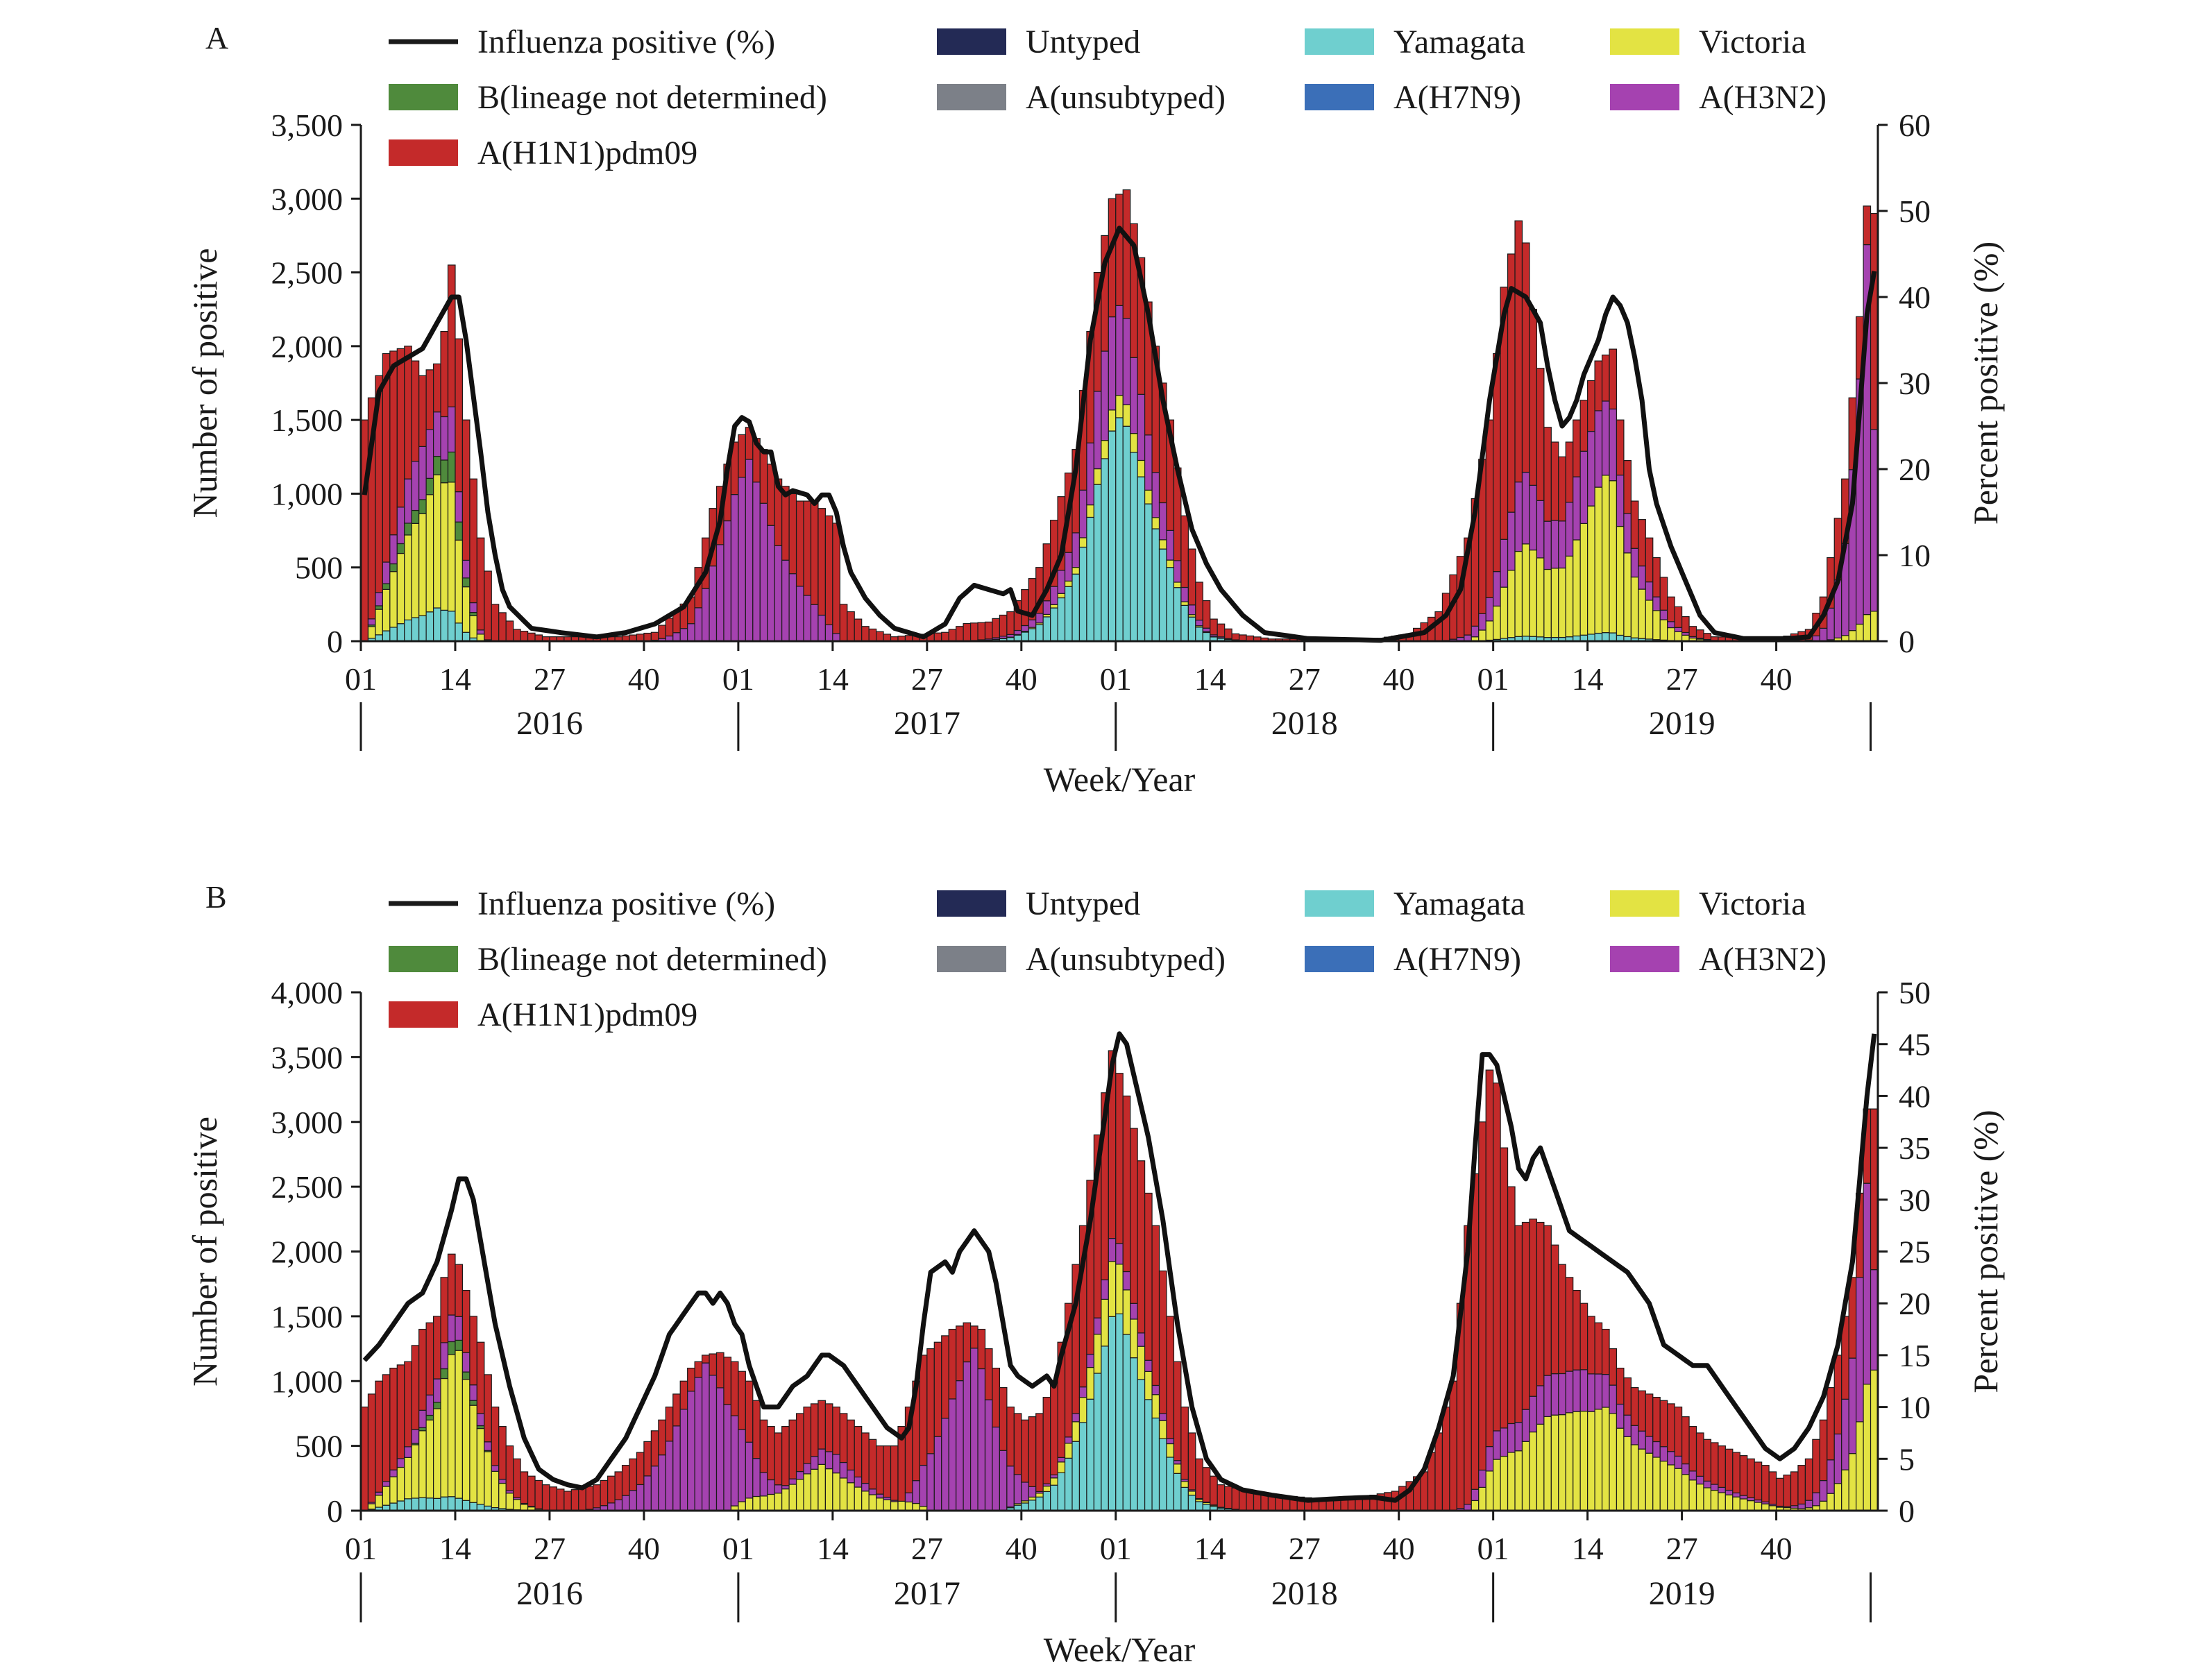 The width and height of the screenshot is (2186, 1680). I want to click on legend-label-victoria: Victoria, so click(1752, 42).